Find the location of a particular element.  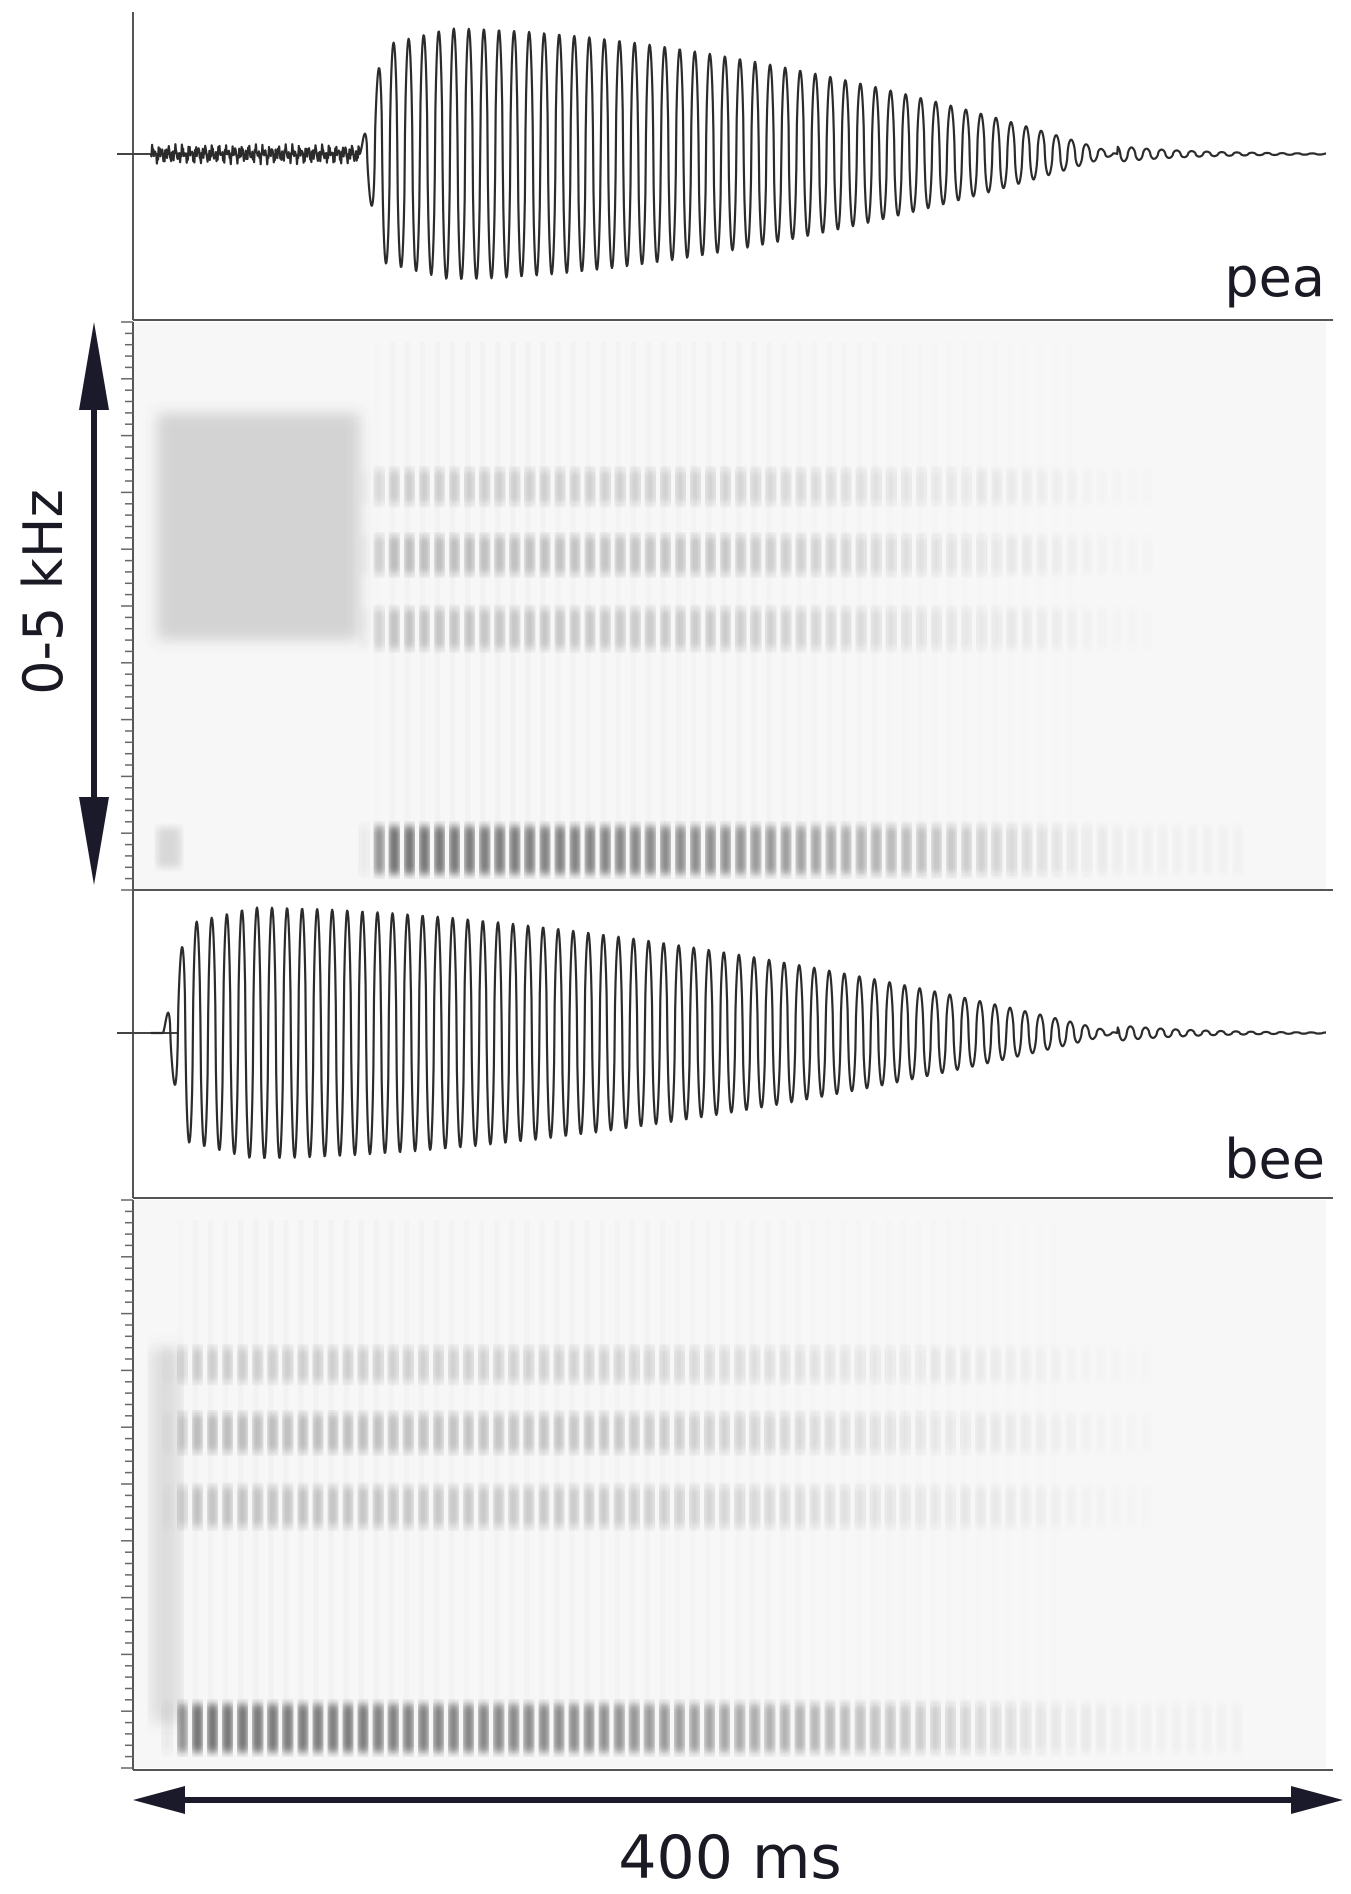

time-axis-label: 400 ms is located at coordinates (729, 1856).